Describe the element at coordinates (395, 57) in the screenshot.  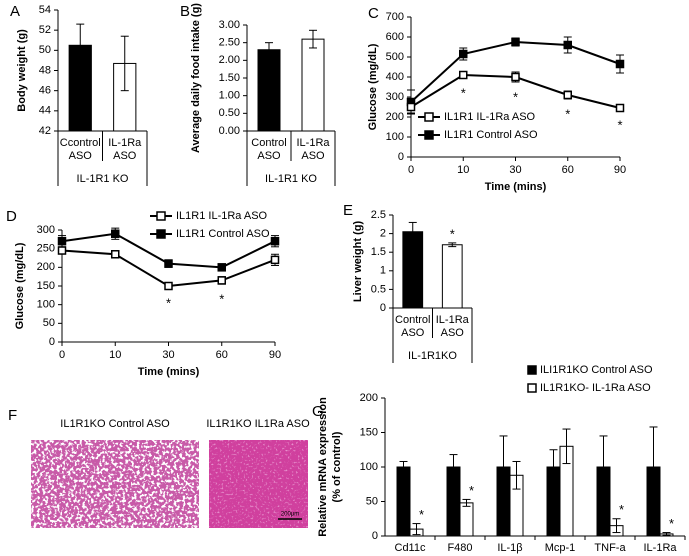
I see `y-tick-label: 500` at that location.